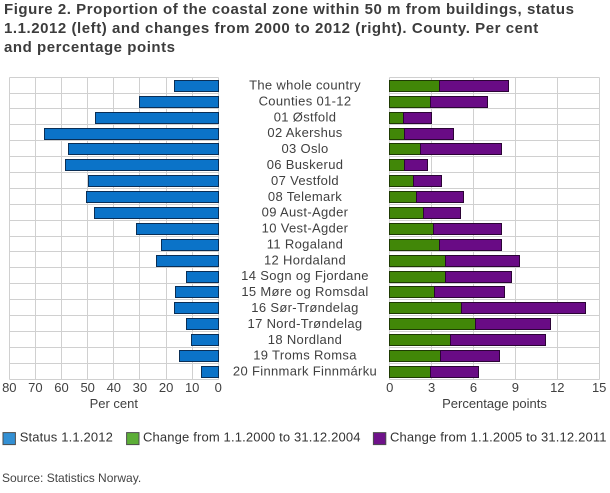  I want to click on svg-text: 15 Møre og Romsdal, so click(304, 291).